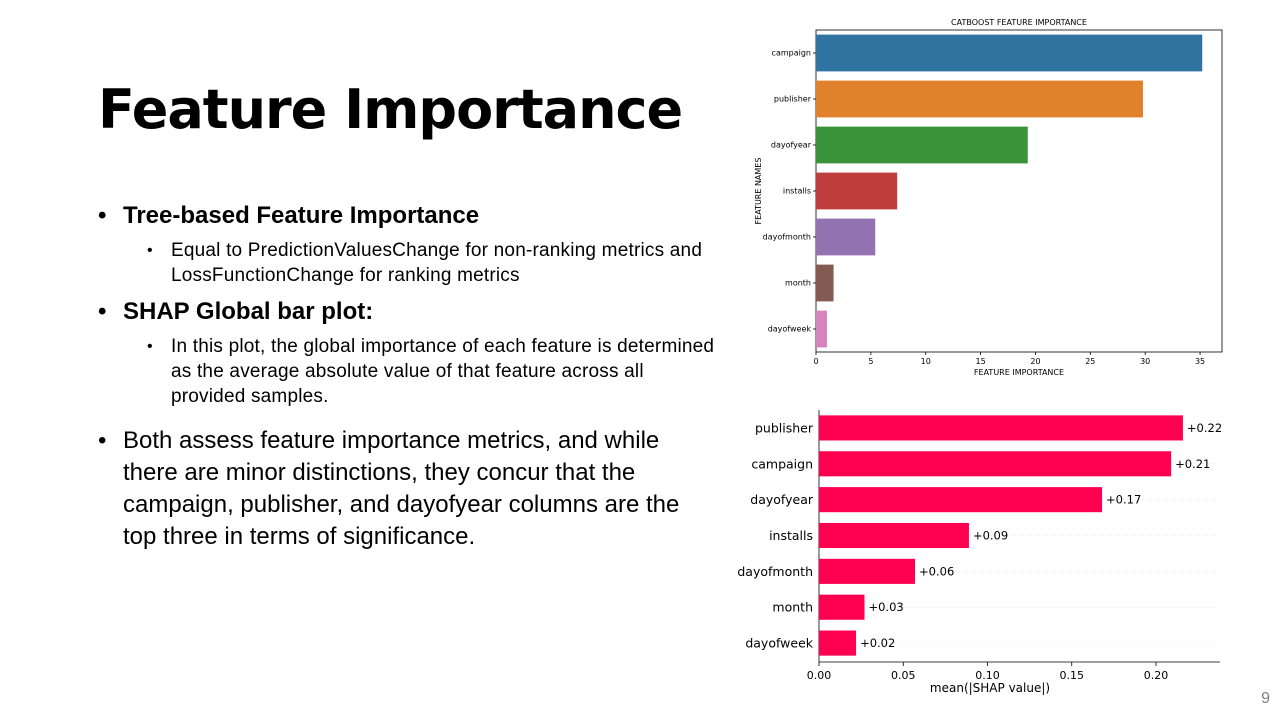 The image size is (1280, 720). What do you see at coordinates (1090, 361) in the screenshot?
I see `x-tick-label: 25` at bounding box center [1090, 361].